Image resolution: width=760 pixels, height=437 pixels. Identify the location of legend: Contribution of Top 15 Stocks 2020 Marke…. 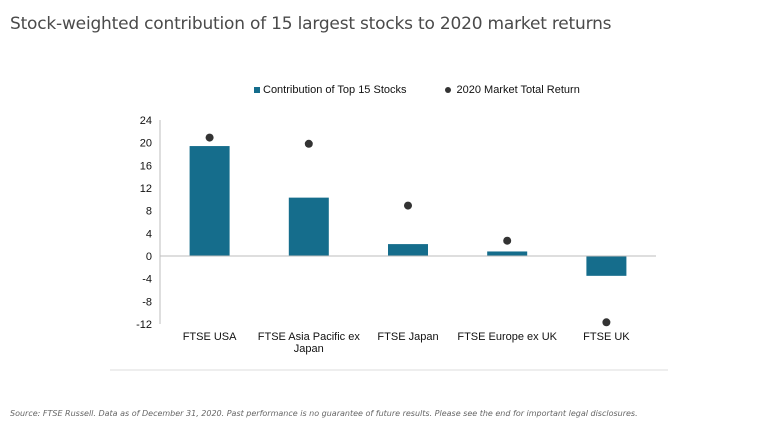
(417, 90).